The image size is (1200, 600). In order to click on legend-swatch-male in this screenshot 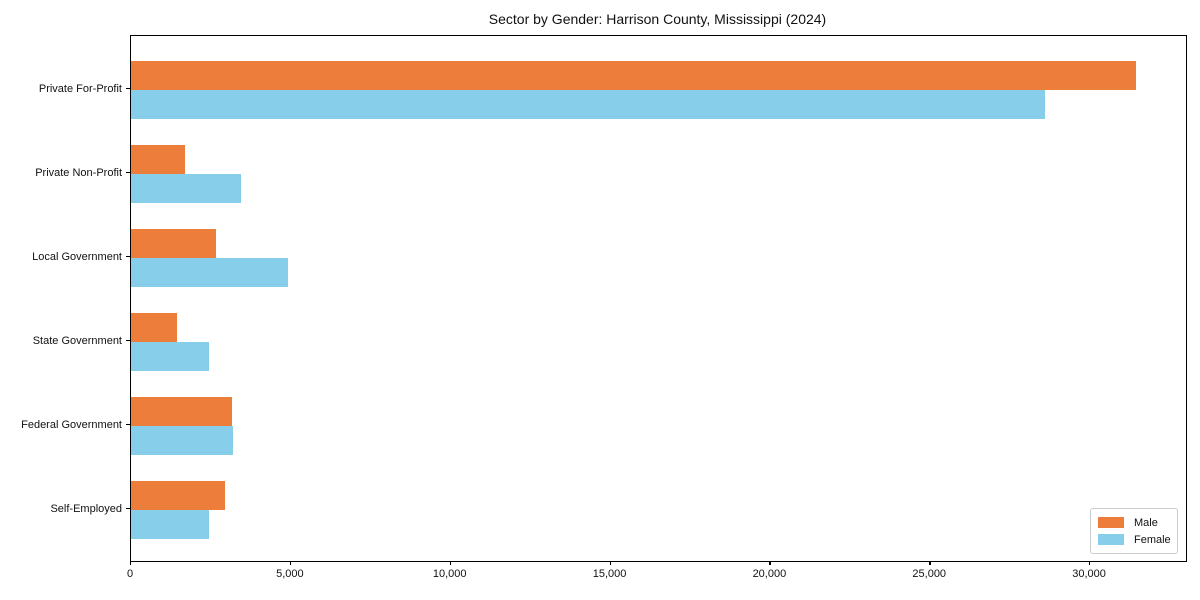, I will do `click(1111, 522)`.